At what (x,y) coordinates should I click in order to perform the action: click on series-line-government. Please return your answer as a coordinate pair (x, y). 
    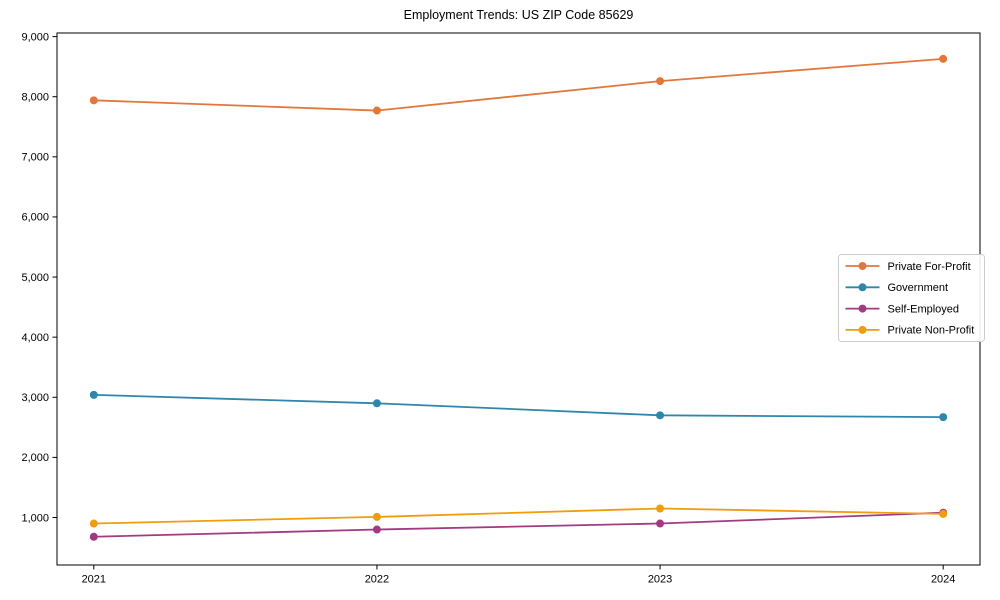
    Looking at the image, I should click on (518, 406).